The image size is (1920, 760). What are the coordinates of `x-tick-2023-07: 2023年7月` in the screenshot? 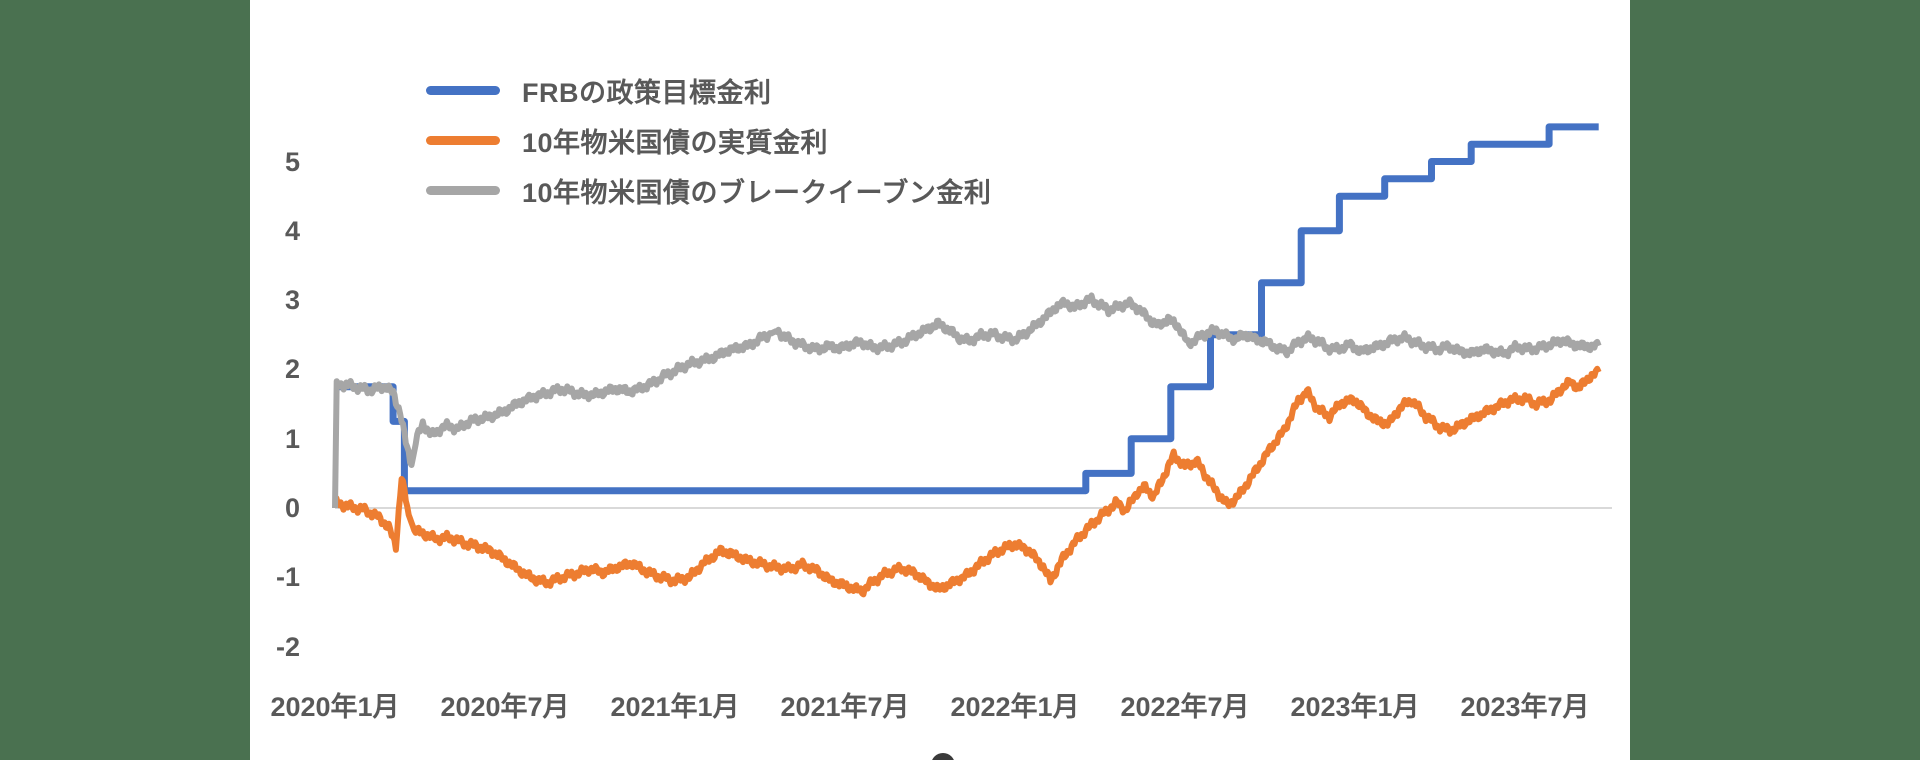 It's located at (1525, 707).